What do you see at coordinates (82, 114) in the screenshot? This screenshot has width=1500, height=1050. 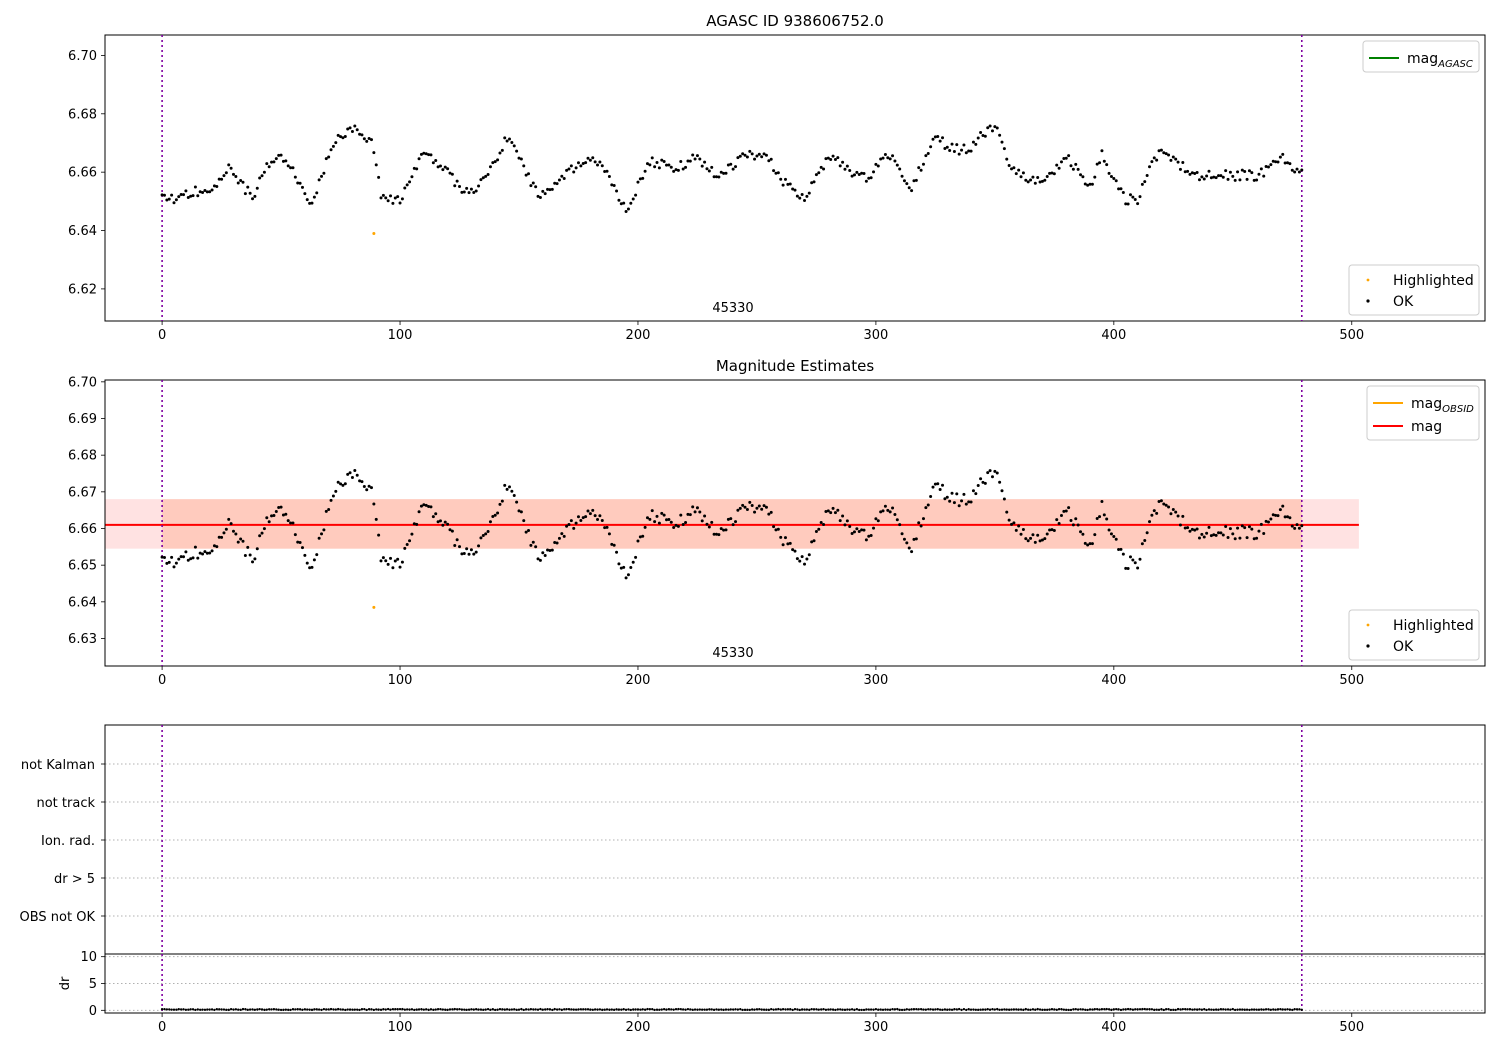 I see `y-tick-label: 6.68` at bounding box center [82, 114].